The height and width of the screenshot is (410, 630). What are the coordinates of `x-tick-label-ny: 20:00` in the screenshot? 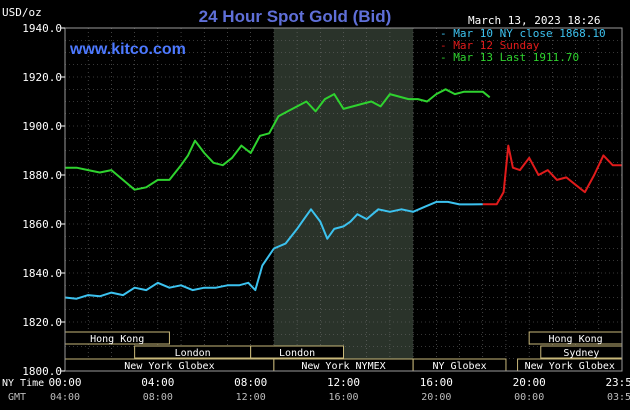 It's located at (529, 382).